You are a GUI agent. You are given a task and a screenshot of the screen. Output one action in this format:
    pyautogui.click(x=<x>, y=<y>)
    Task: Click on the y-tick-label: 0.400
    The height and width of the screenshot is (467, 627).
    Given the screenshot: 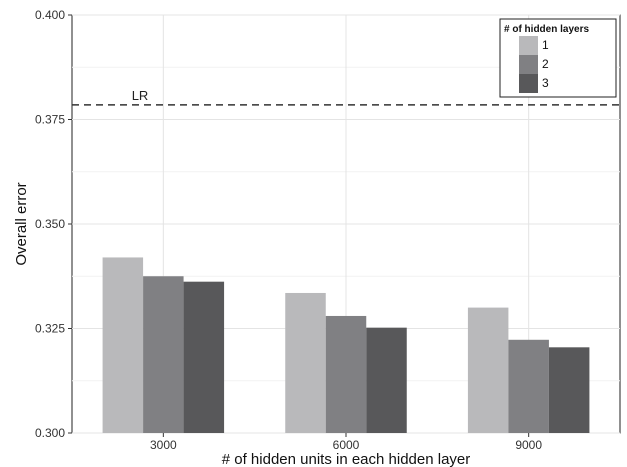 What is the action you would take?
    pyautogui.click(x=50, y=15)
    